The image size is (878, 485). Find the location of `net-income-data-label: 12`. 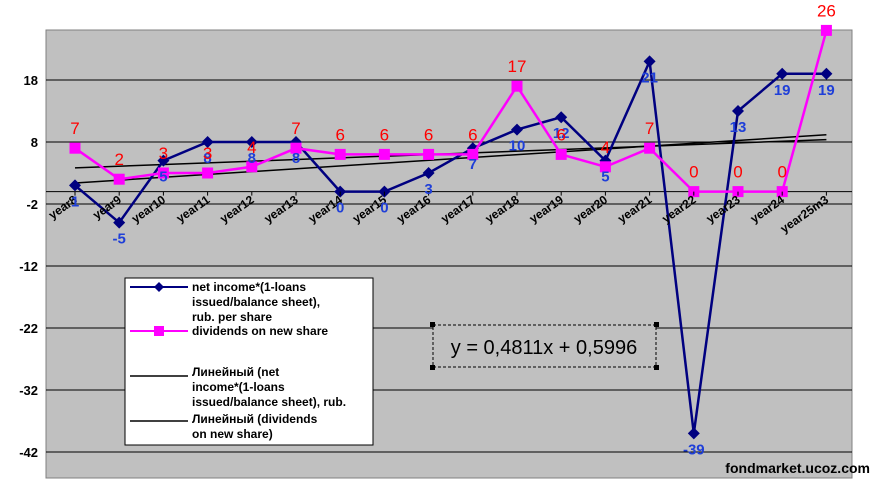

net-income-data-label: 12 is located at coordinates (561, 133).